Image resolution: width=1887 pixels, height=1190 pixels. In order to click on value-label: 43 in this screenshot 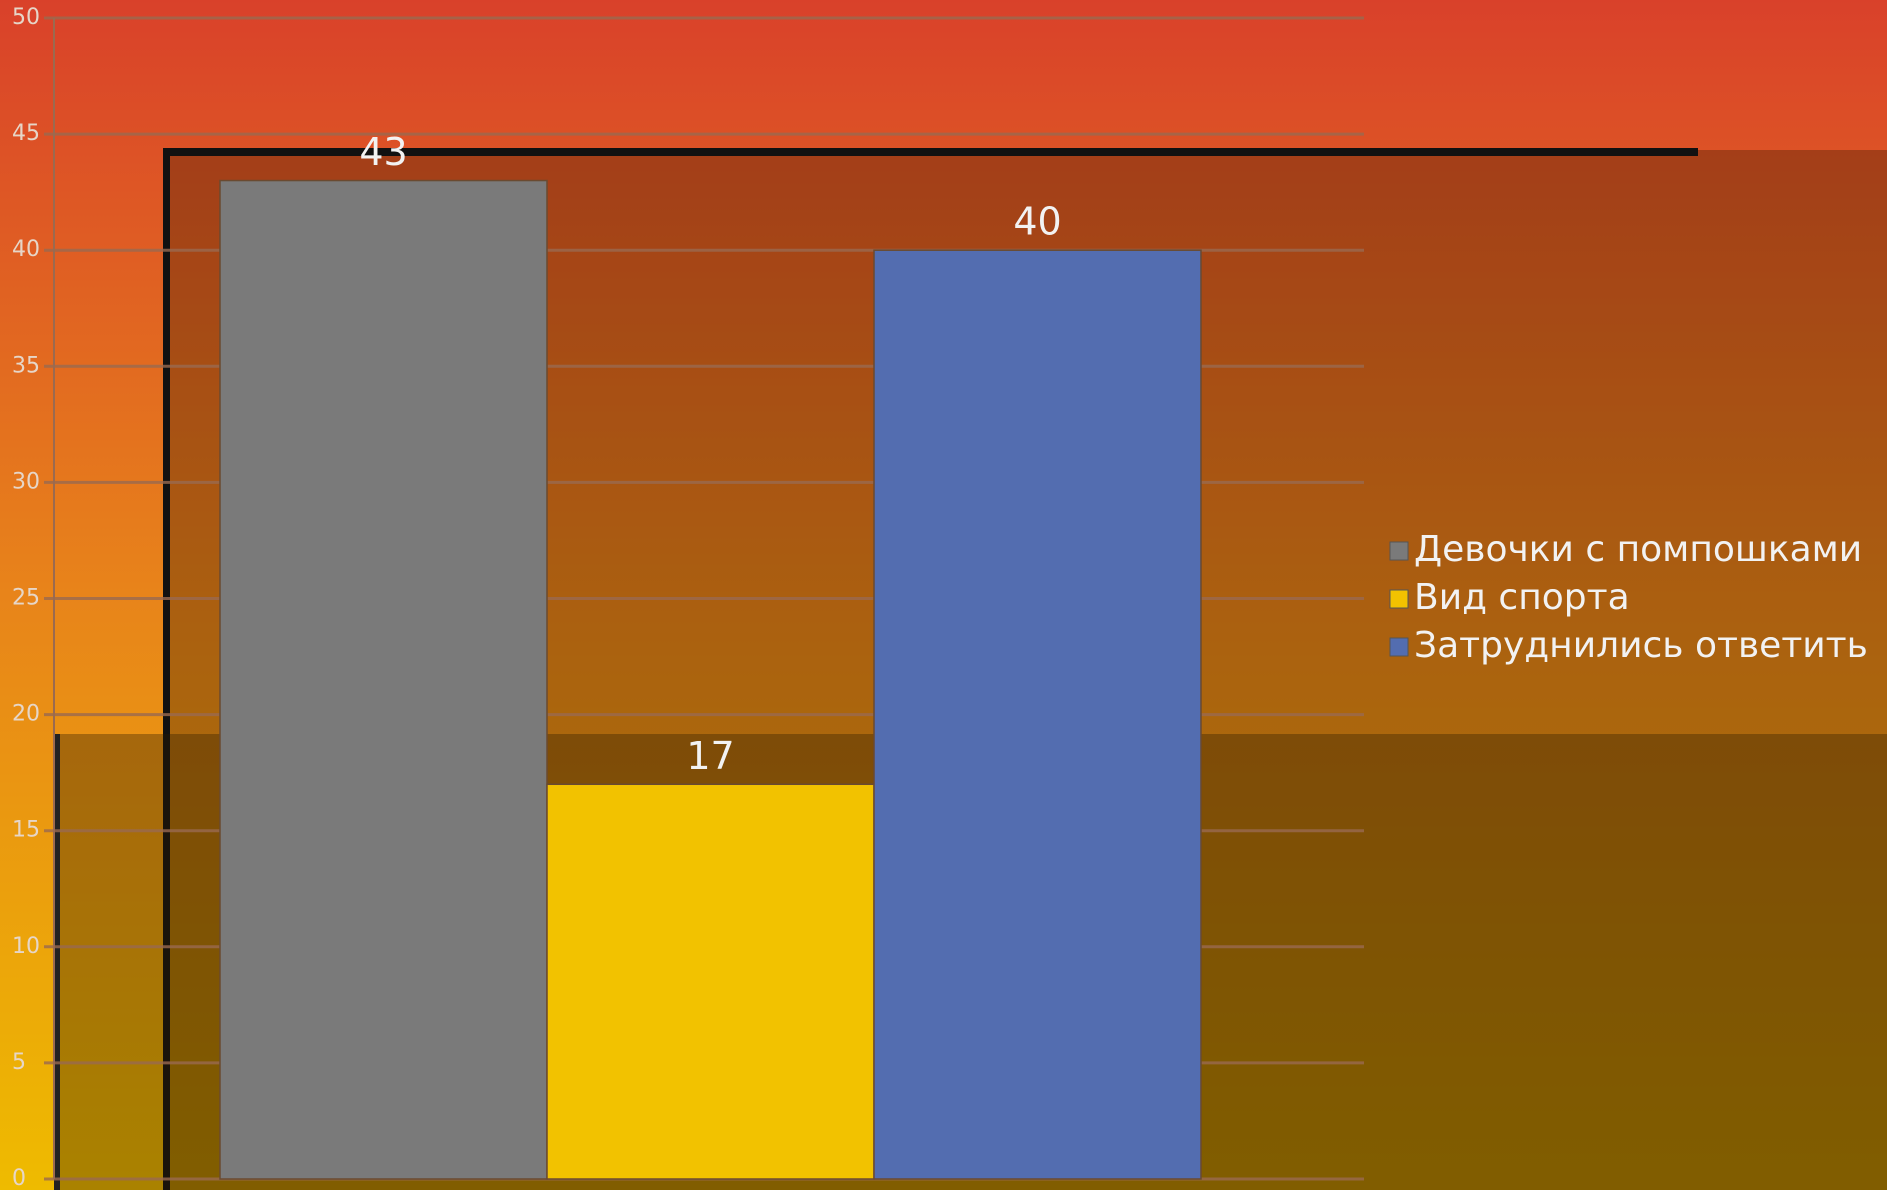, I will do `click(383, 152)`.